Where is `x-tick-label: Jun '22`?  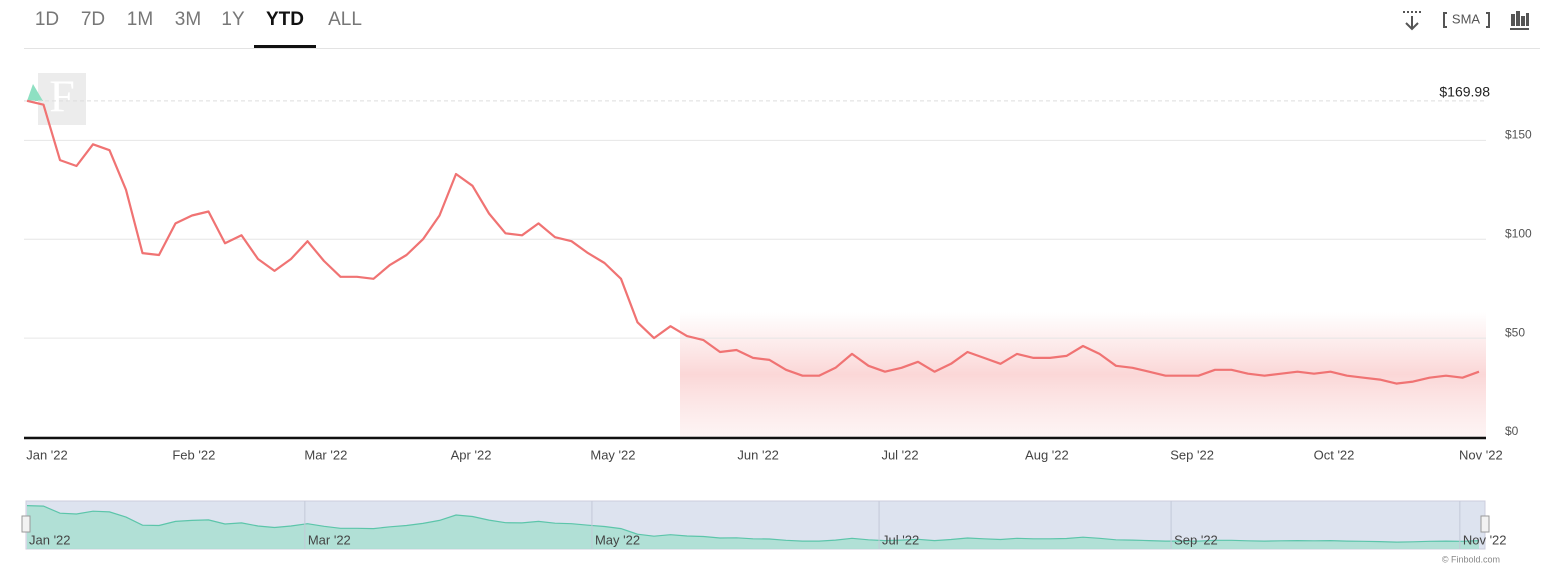
x-tick-label: Jun '22 is located at coordinates (758, 454).